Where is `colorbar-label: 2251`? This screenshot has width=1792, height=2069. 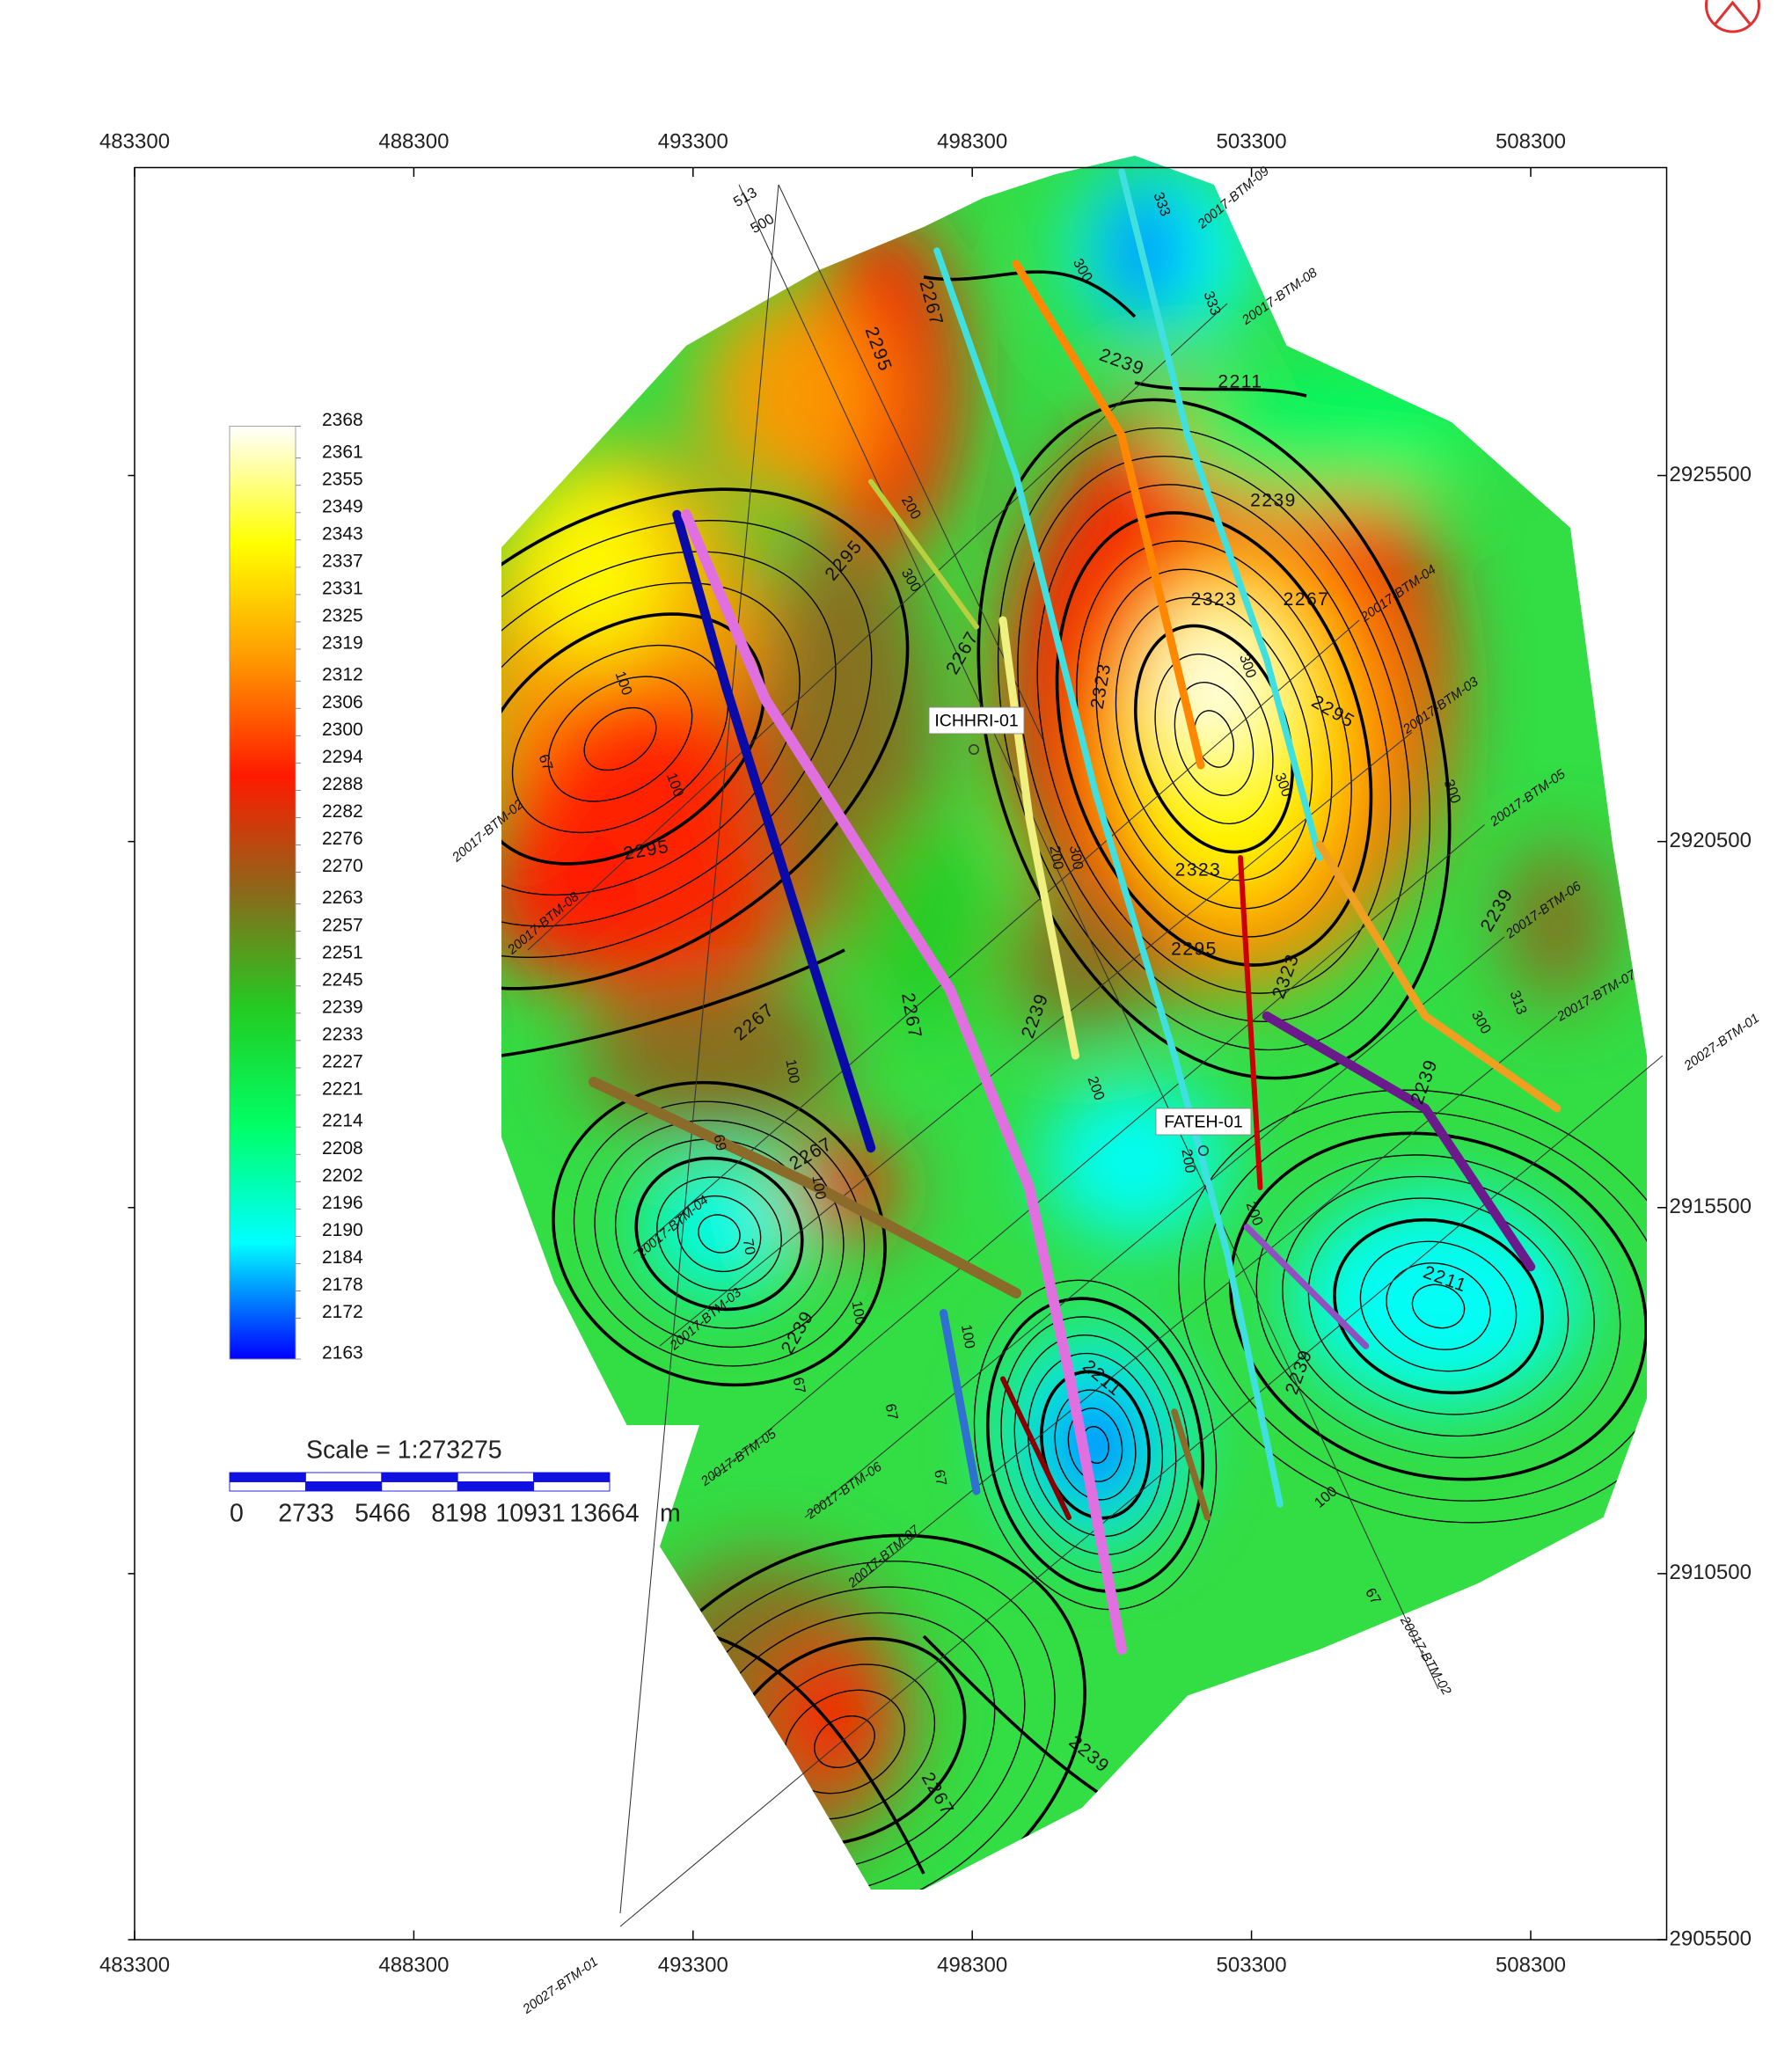
colorbar-label: 2251 is located at coordinates (342, 952).